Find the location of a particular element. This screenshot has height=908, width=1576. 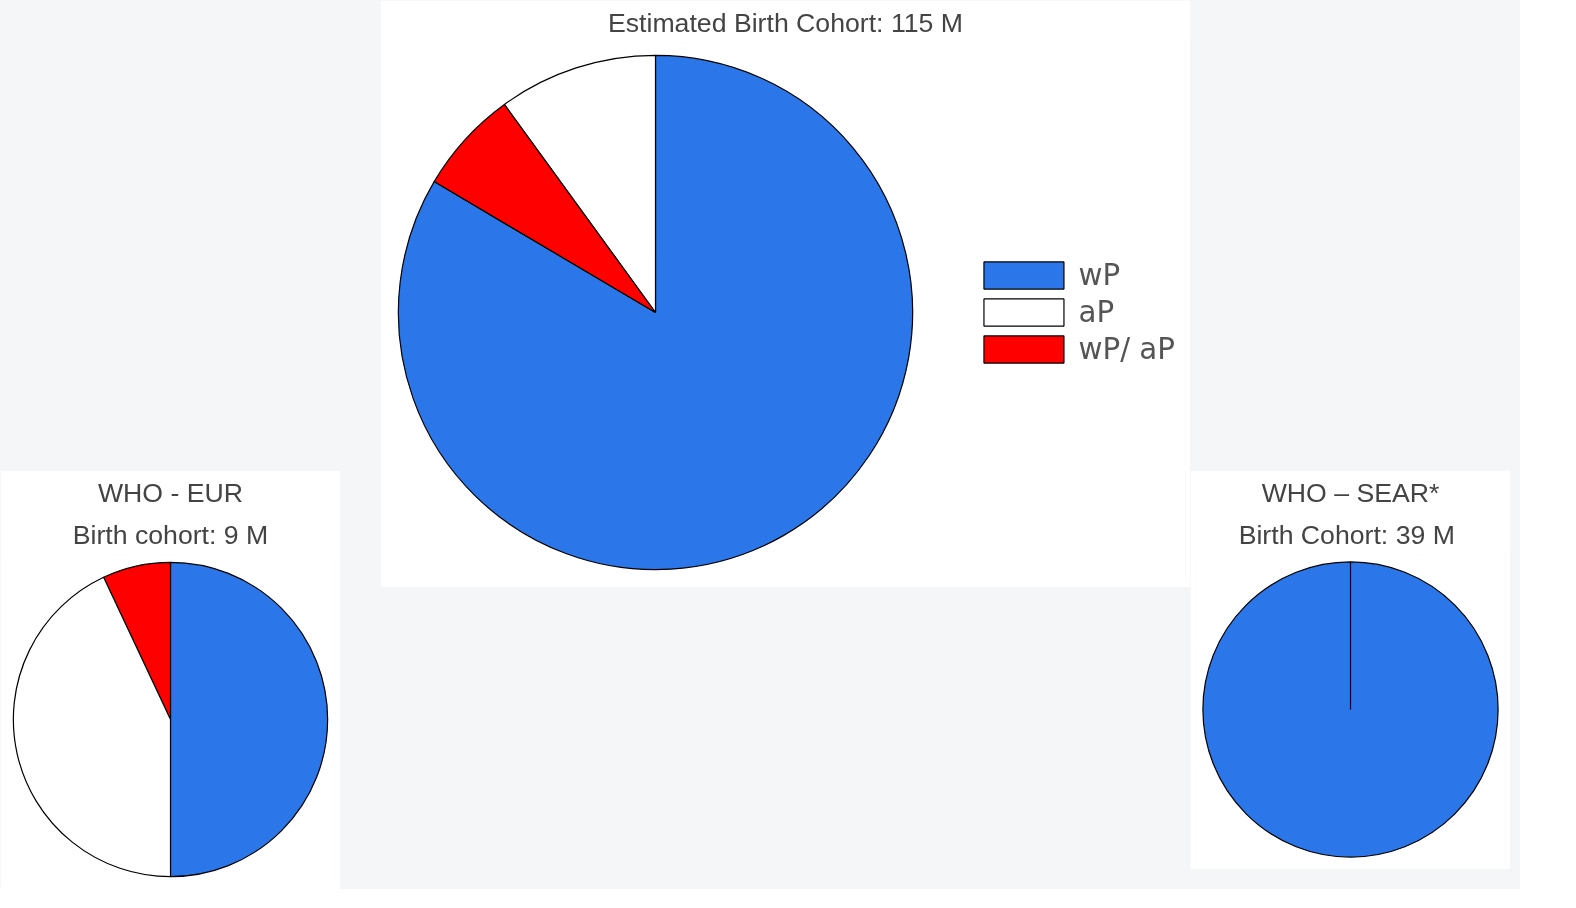

legend-label: aP is located at coordinates (1096, 312).